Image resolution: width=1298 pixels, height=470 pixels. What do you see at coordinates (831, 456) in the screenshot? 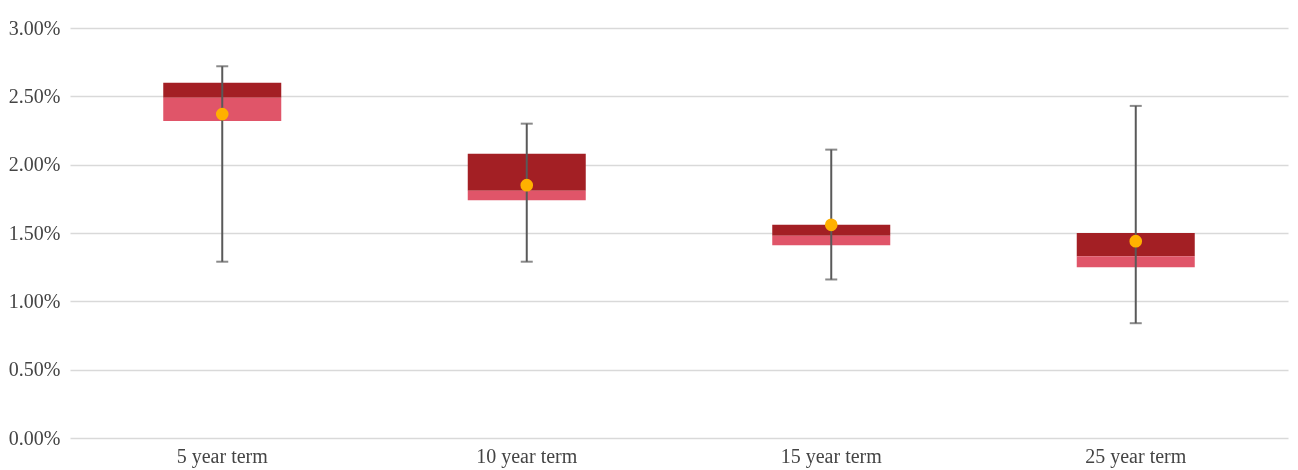
I see `x-tick-label: 15 year term` at bounding box center [831, 456].